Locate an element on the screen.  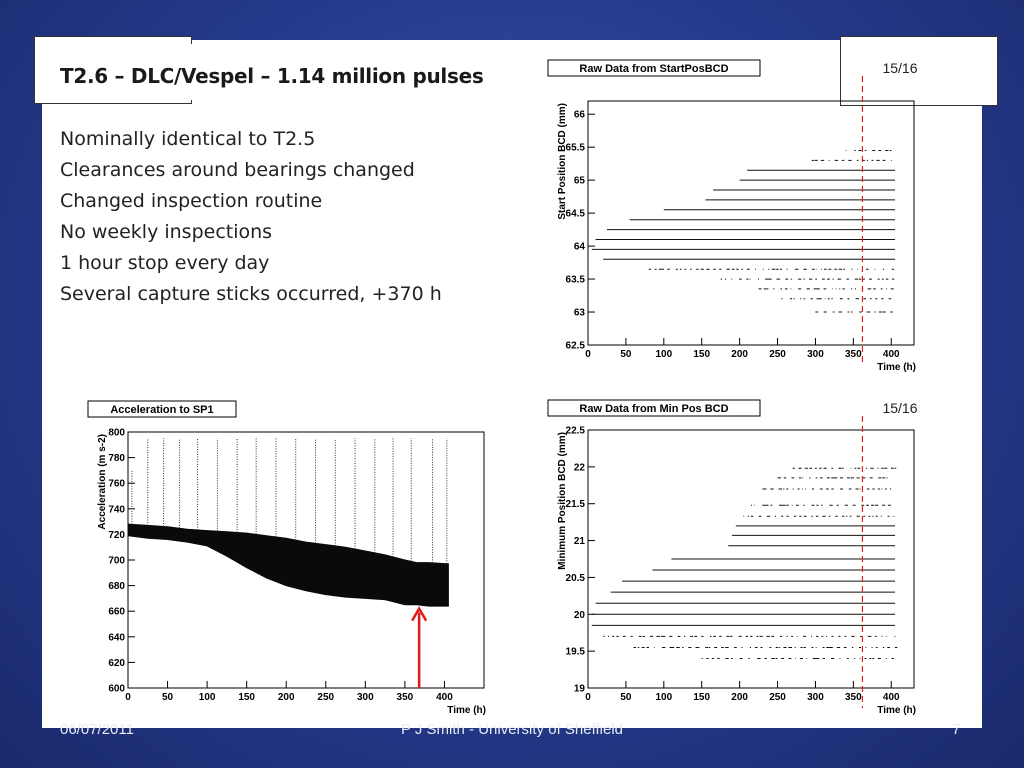
y-tick-label: 65 is located at coordinates (580, 181).